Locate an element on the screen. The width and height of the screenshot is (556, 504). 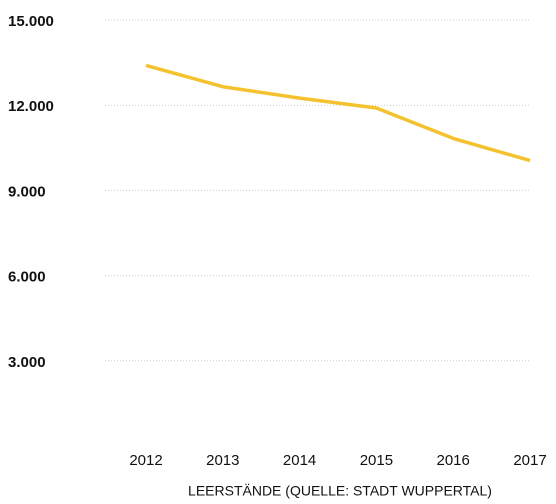
x-tick-label: 2016 is located at coordinates (453, 460).